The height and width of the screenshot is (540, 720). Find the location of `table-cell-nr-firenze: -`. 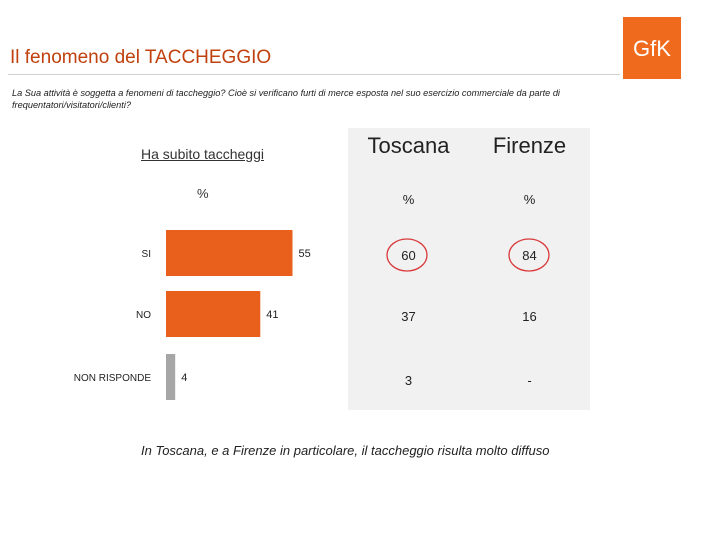

table-cell-nr-firenze: - is located at coordinates (529, 380).